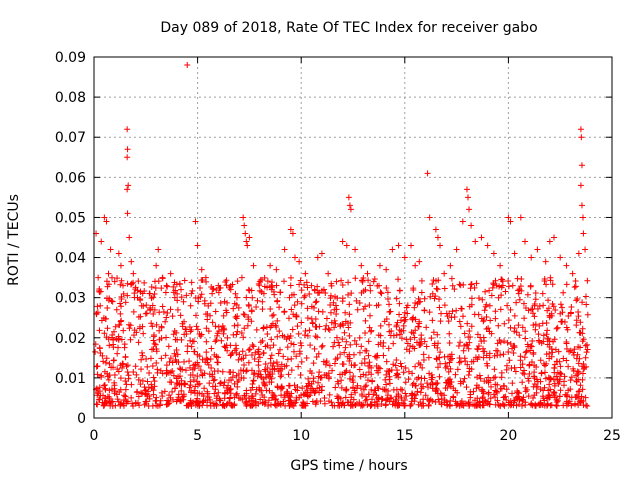  What do you see at coordinates (405, 436) in the screenshot?
I see `x-tick-label: 15` at bounding box center [405, 436].